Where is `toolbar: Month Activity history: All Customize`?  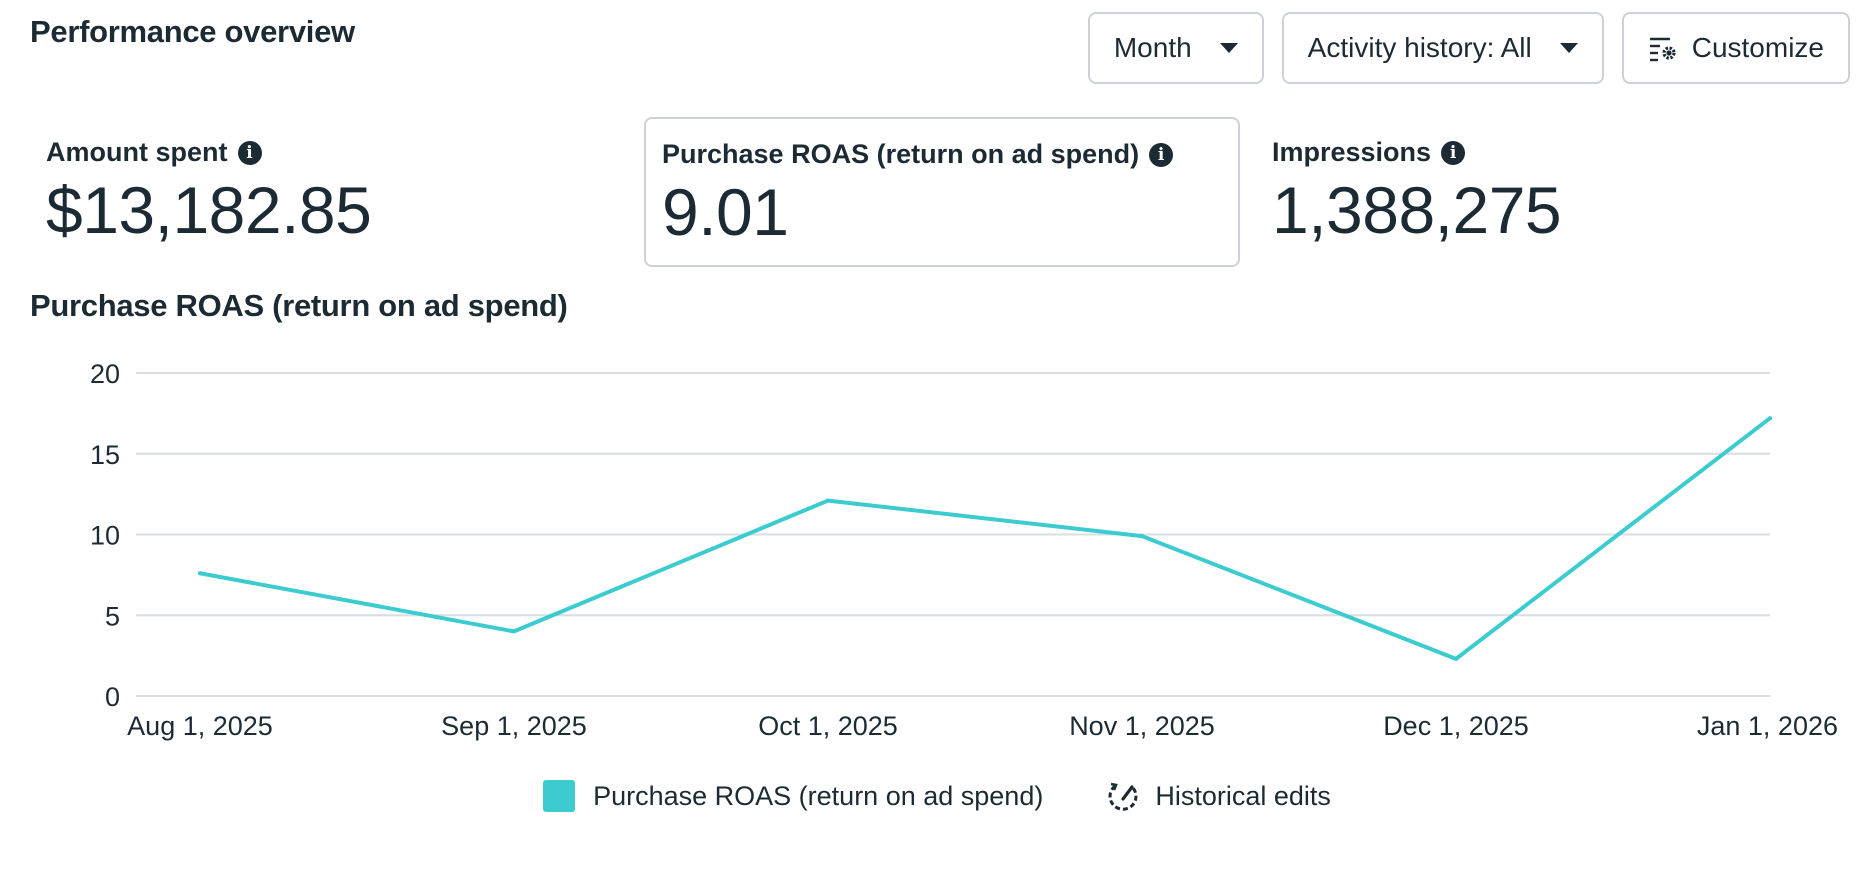 toolbar: Month Activity history: All Customize is located at coordinates (1468, 48).